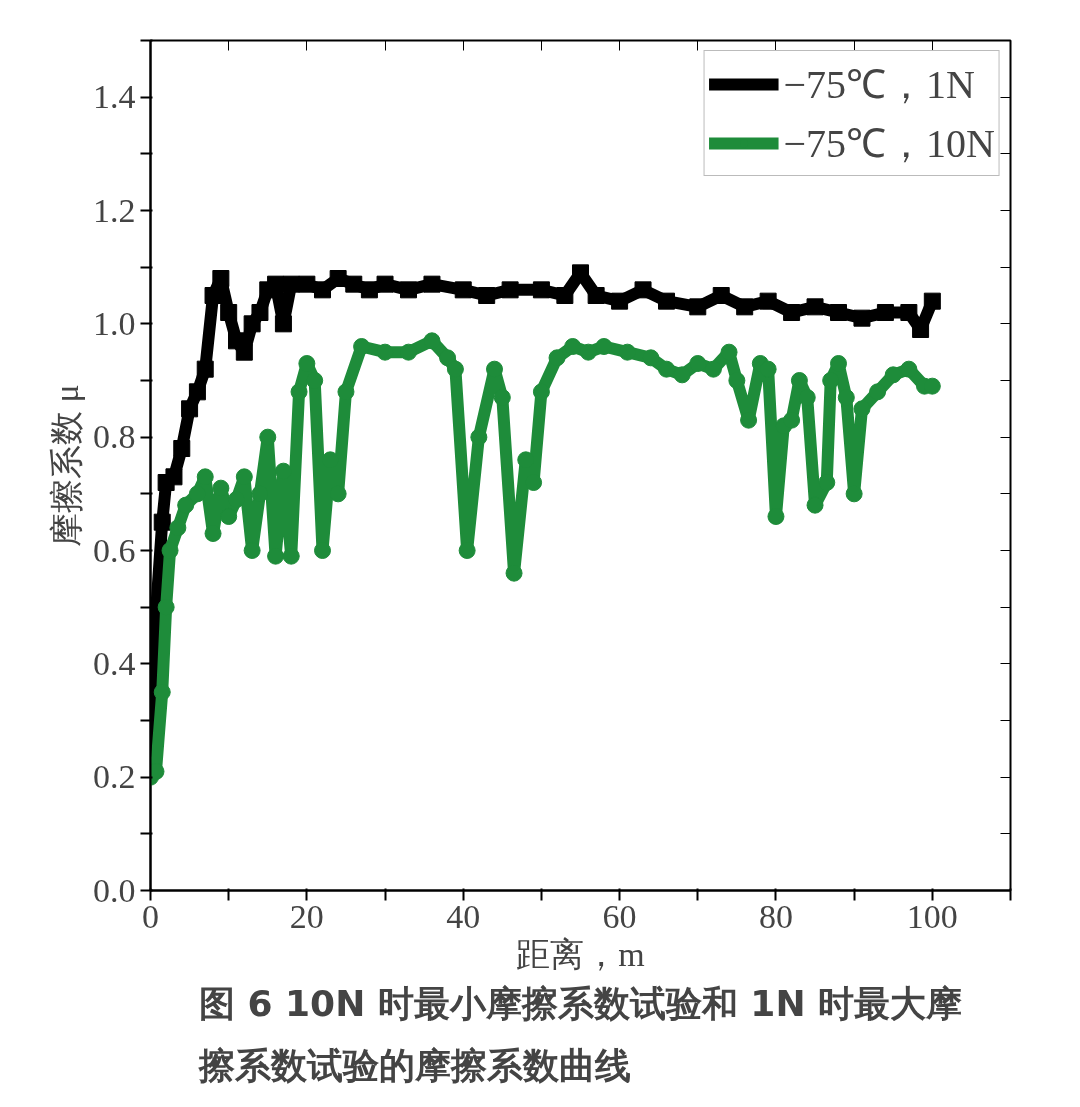 Image resolution: width=1080 pixels, height=1107 pixels. Describe the element at coordinates (932, 916) in the screenshot. I see `x-tick-label: 100` at that location.